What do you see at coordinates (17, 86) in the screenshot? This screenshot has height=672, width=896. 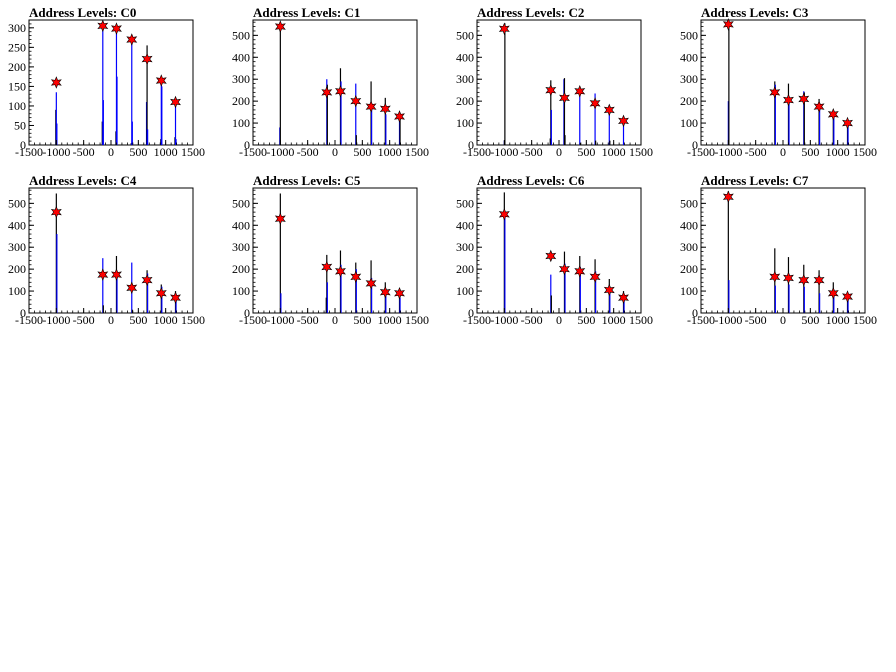 I see `y-tick-label: 150` at bounding box center [17, 86].